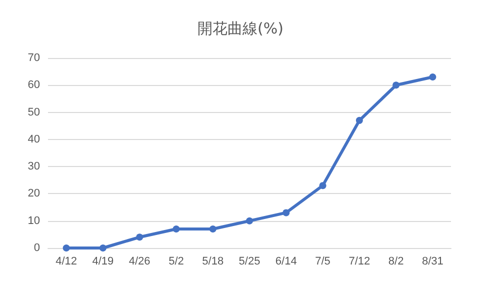 The width and height of the screenshot is (481, 288). Describe the element at coordinates (139, 262) in the screenshot. I see `x-tick-label: 4/26` at that location.